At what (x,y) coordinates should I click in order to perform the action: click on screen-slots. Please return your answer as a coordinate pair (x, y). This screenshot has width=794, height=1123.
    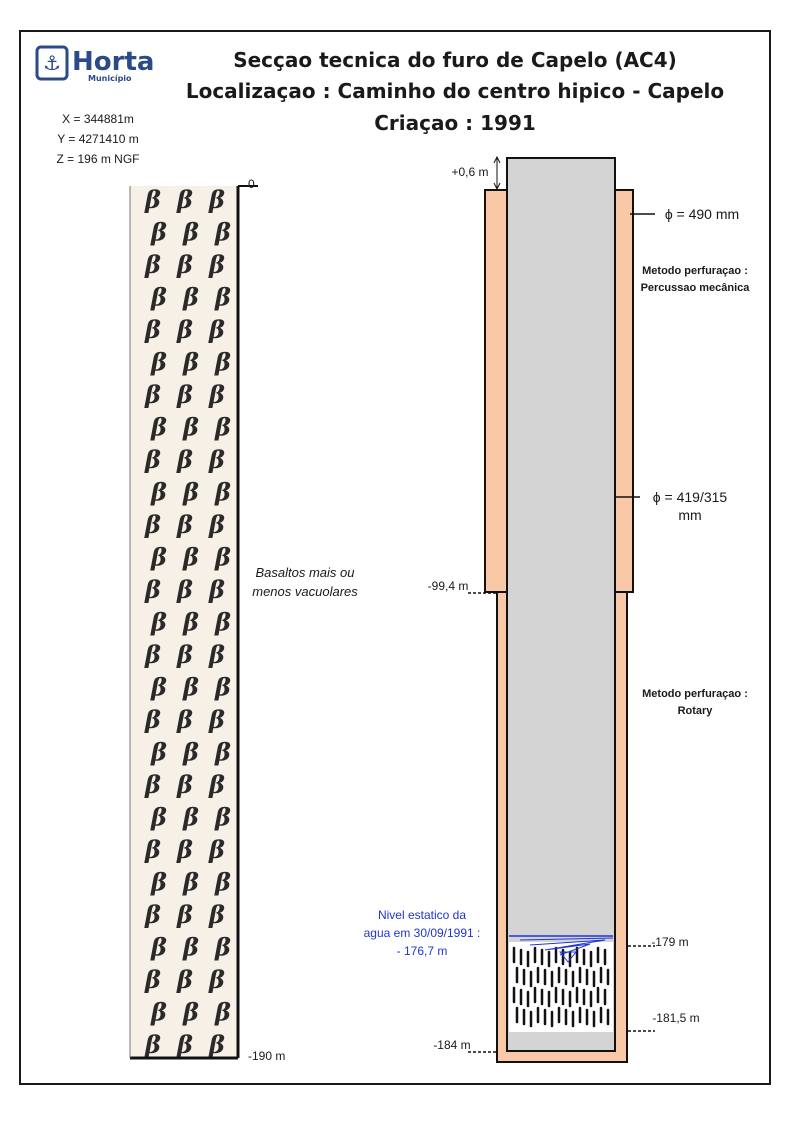
    Looking at the image, I should click on (561, 987).